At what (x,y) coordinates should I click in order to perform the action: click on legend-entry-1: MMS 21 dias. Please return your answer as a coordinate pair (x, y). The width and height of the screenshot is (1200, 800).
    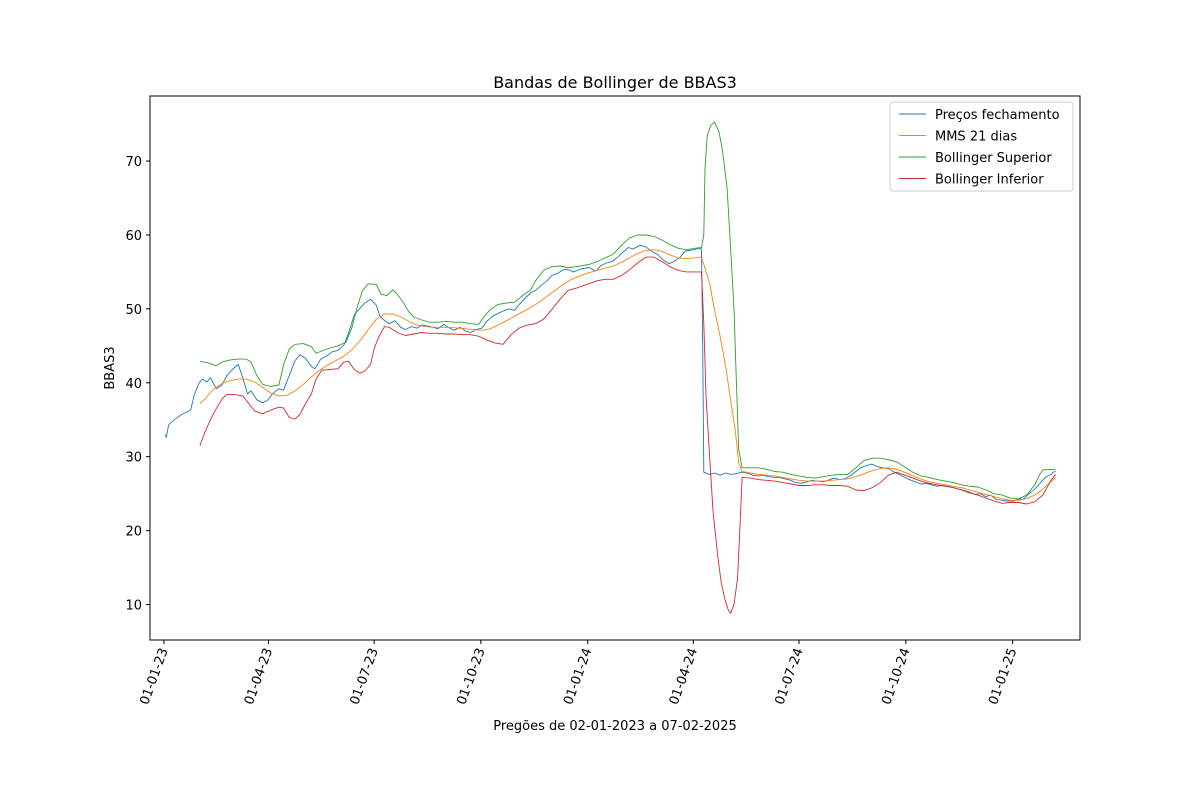
    Looking at the image, I should click on (976, 137).